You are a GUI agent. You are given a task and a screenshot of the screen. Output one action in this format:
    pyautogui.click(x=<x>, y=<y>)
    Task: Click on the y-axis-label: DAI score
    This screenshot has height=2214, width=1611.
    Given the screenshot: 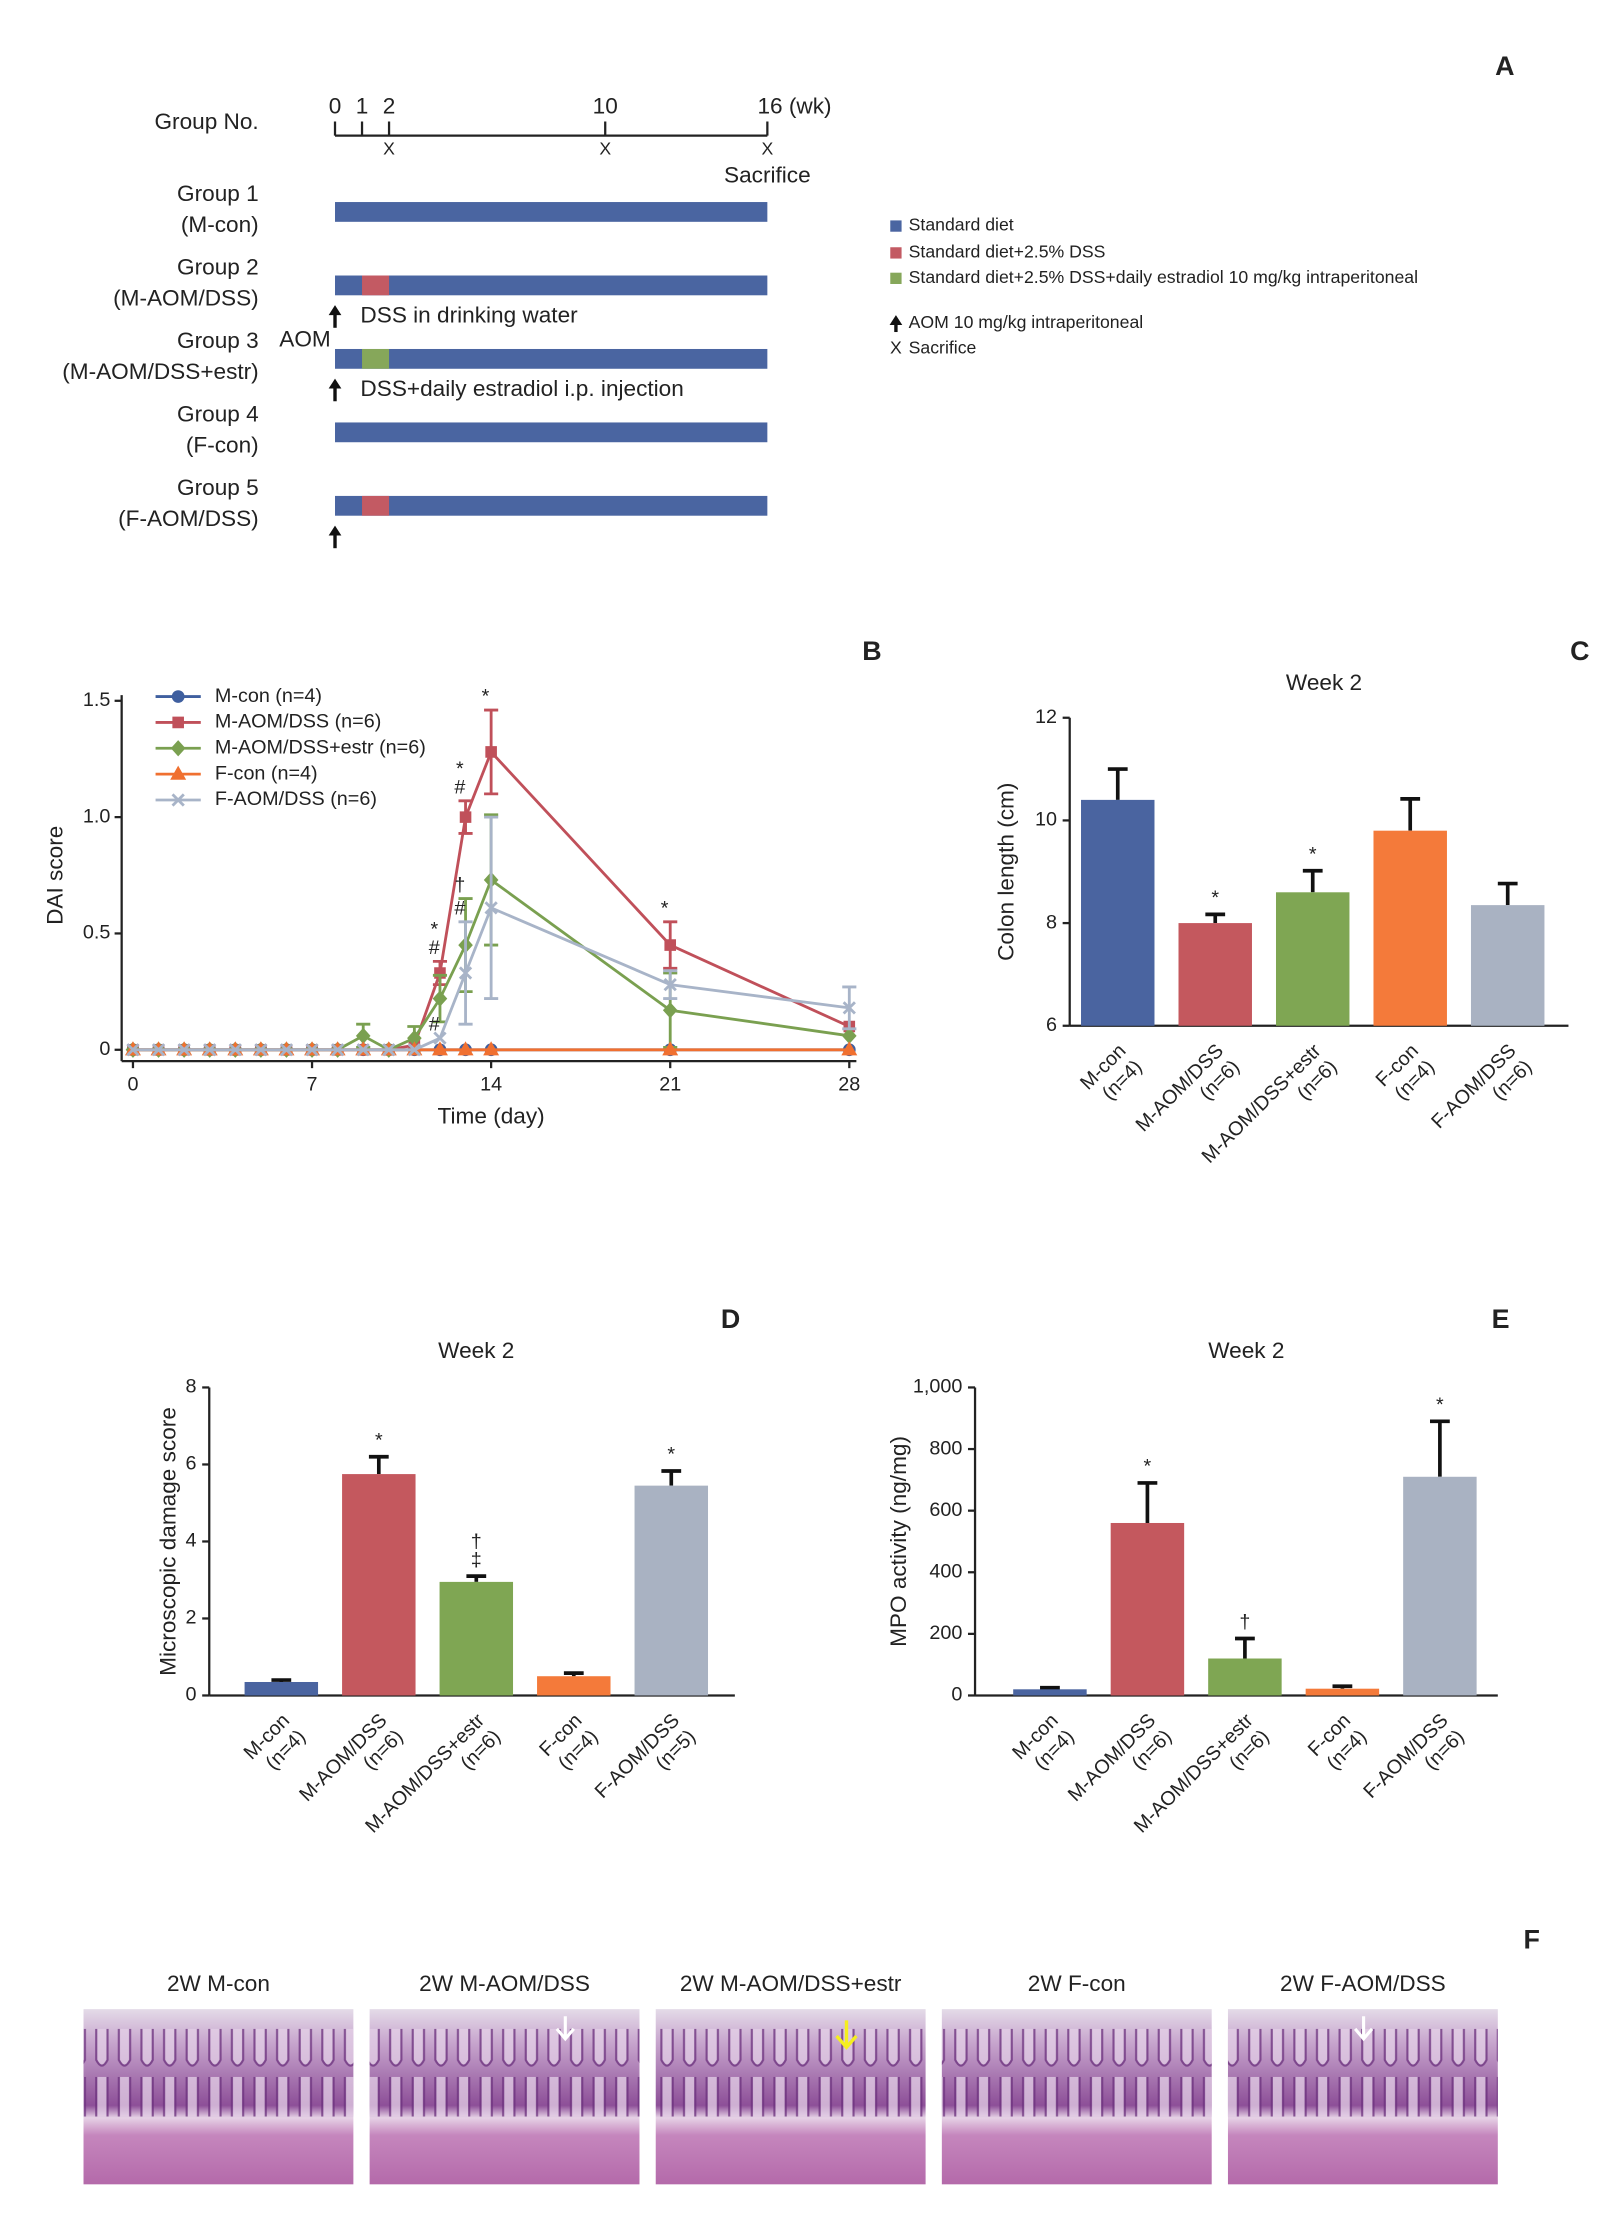 What is the action you would take?
    pyautogui.click(x=55, y=875)
    